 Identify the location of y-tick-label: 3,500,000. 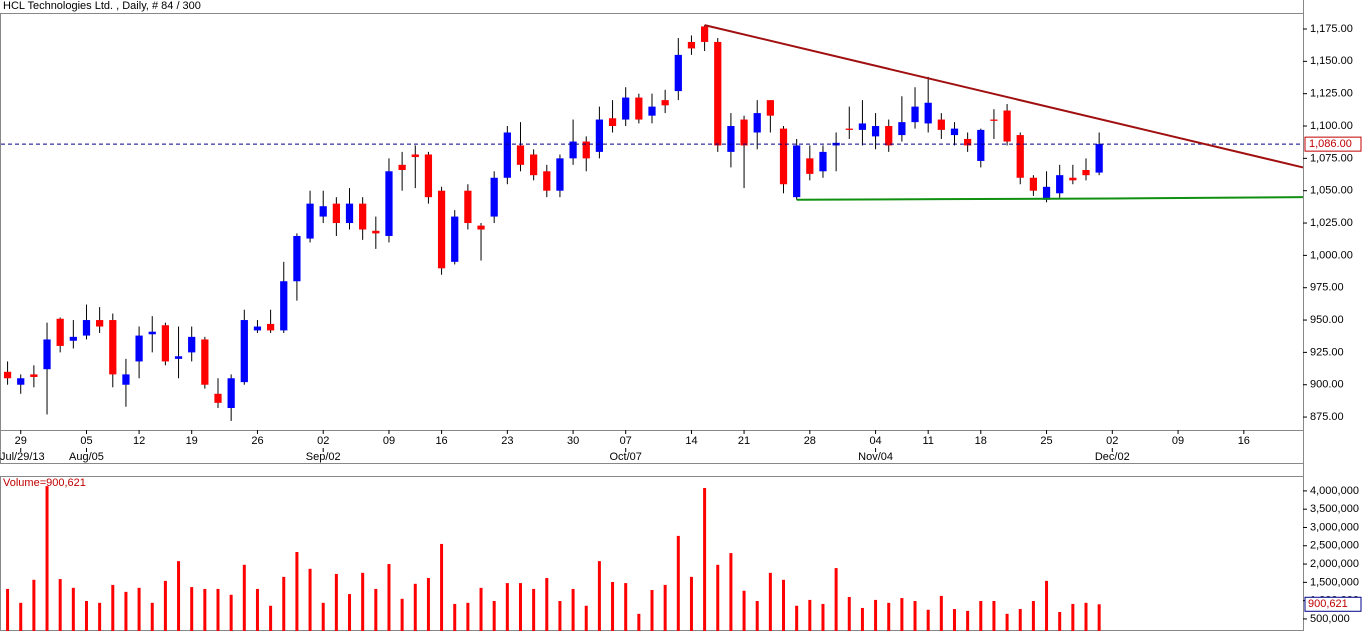
(1334, 509).